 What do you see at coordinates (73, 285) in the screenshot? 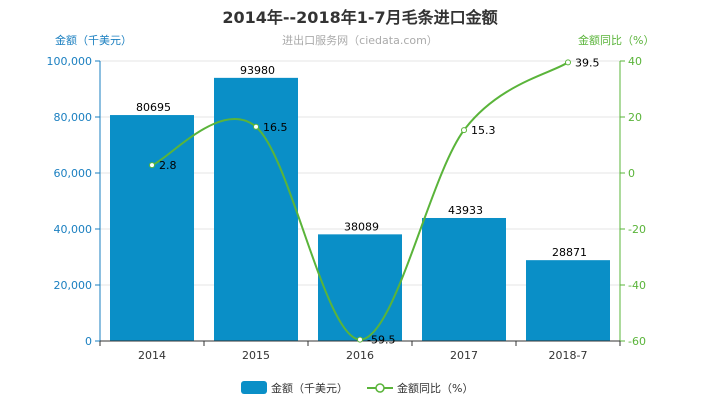
I see `left-axis-tick-label: 20,000` at bounding box center [73, 285].